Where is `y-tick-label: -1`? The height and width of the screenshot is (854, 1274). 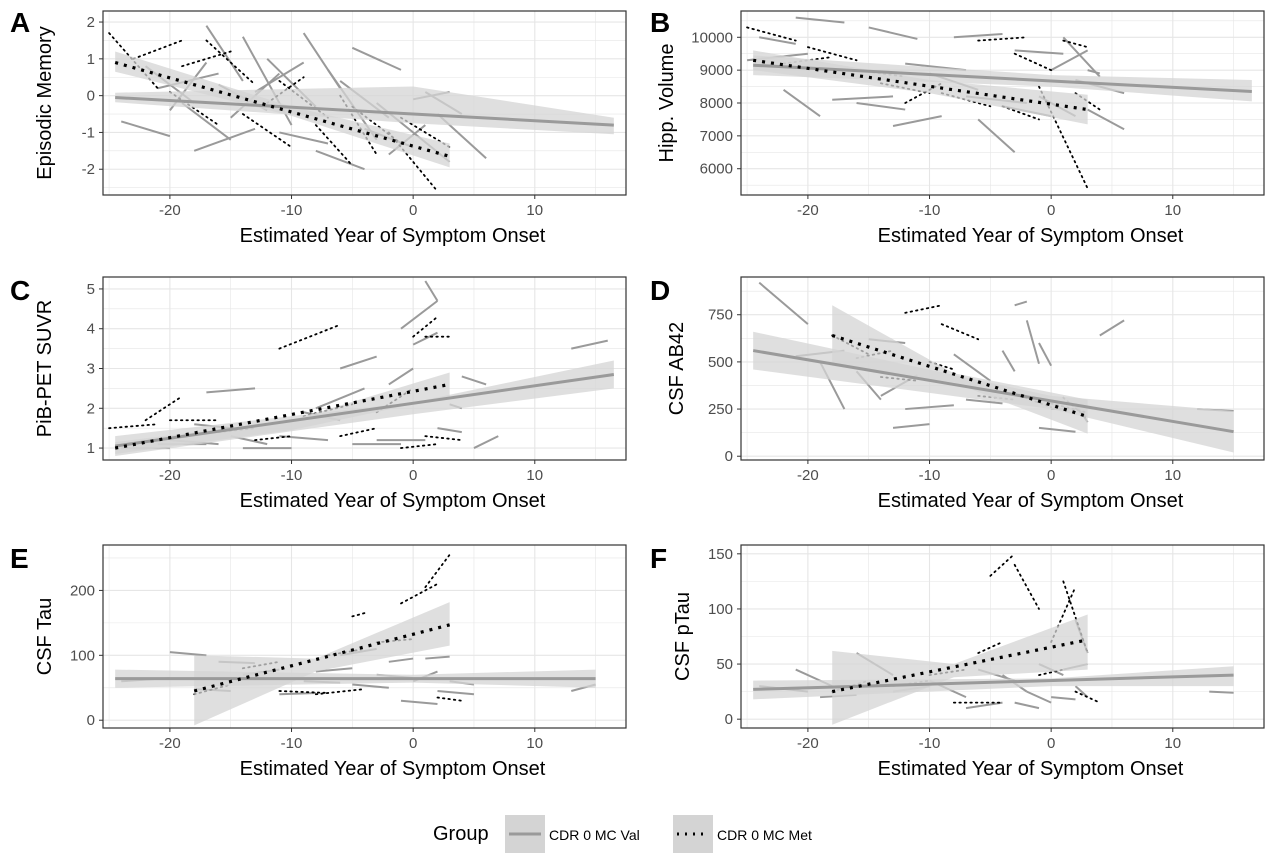 y-tick-label: -1 is located at coordinates (88, 132).